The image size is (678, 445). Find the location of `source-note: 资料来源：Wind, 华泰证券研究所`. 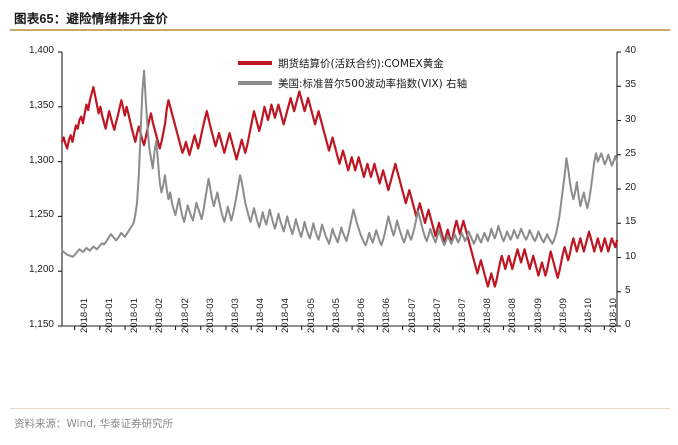

source-note: 资料来源：Wind, 华泰证券研究所 is located at coordinates (94, 424).